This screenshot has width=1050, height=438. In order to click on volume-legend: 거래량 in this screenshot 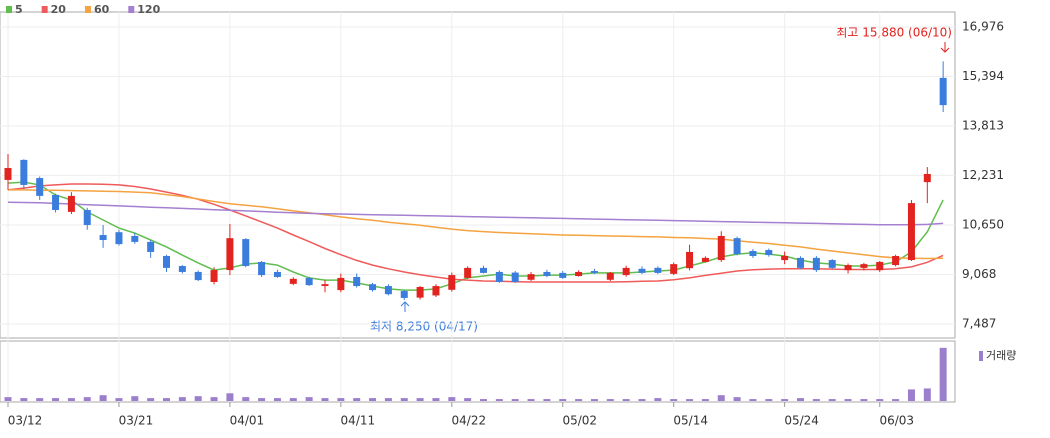, I will do `click(1001, 355)`.